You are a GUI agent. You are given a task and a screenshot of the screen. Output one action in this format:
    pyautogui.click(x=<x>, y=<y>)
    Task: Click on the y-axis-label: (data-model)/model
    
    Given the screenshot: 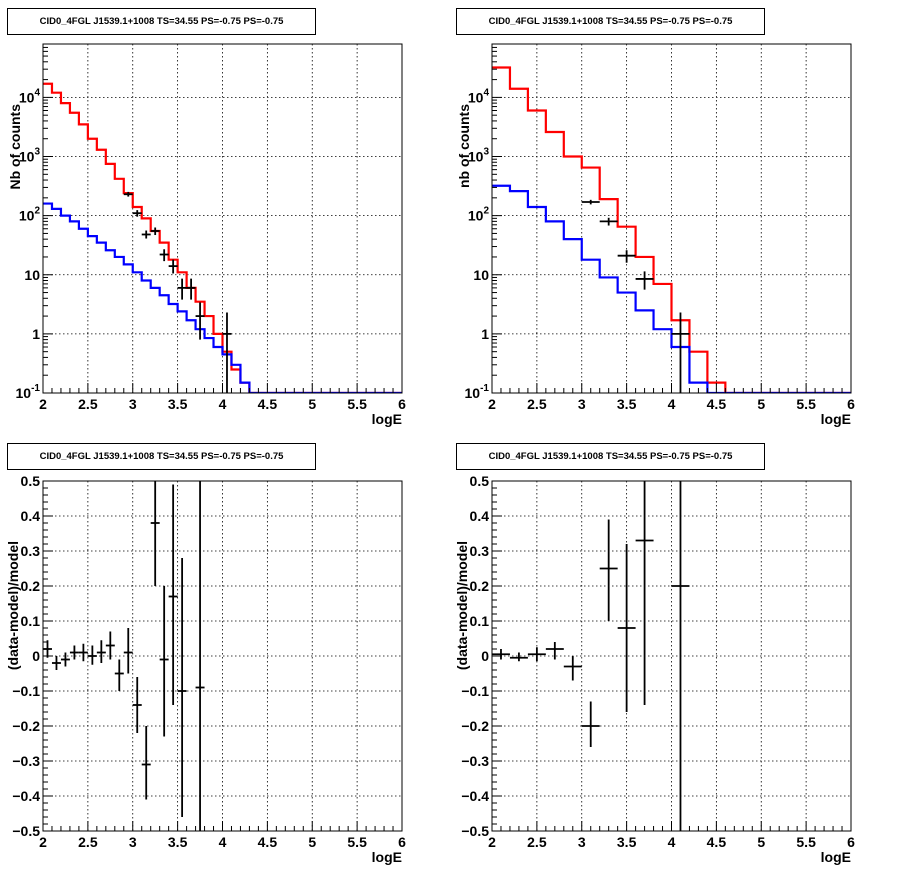 What is the action you would take?
    pyautogui.click(x=462, y=605)
    